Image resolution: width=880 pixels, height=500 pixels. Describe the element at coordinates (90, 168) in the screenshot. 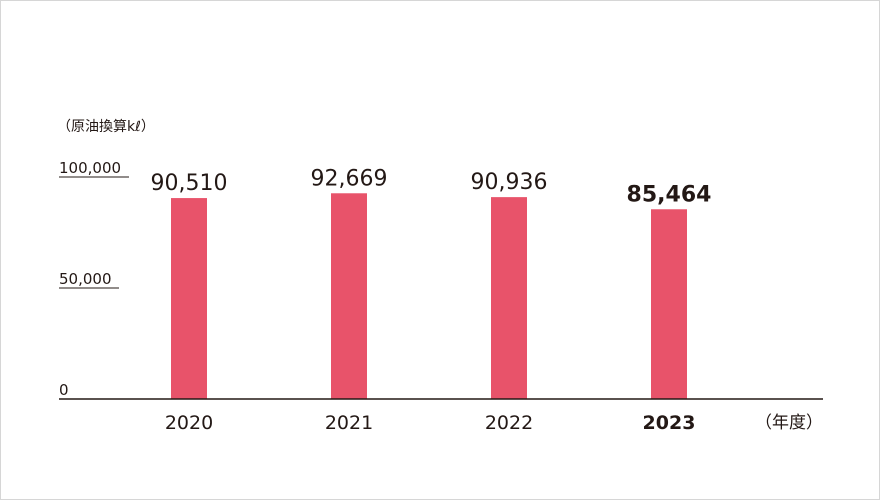

I see `y-tick-label: 100,000` at that location.